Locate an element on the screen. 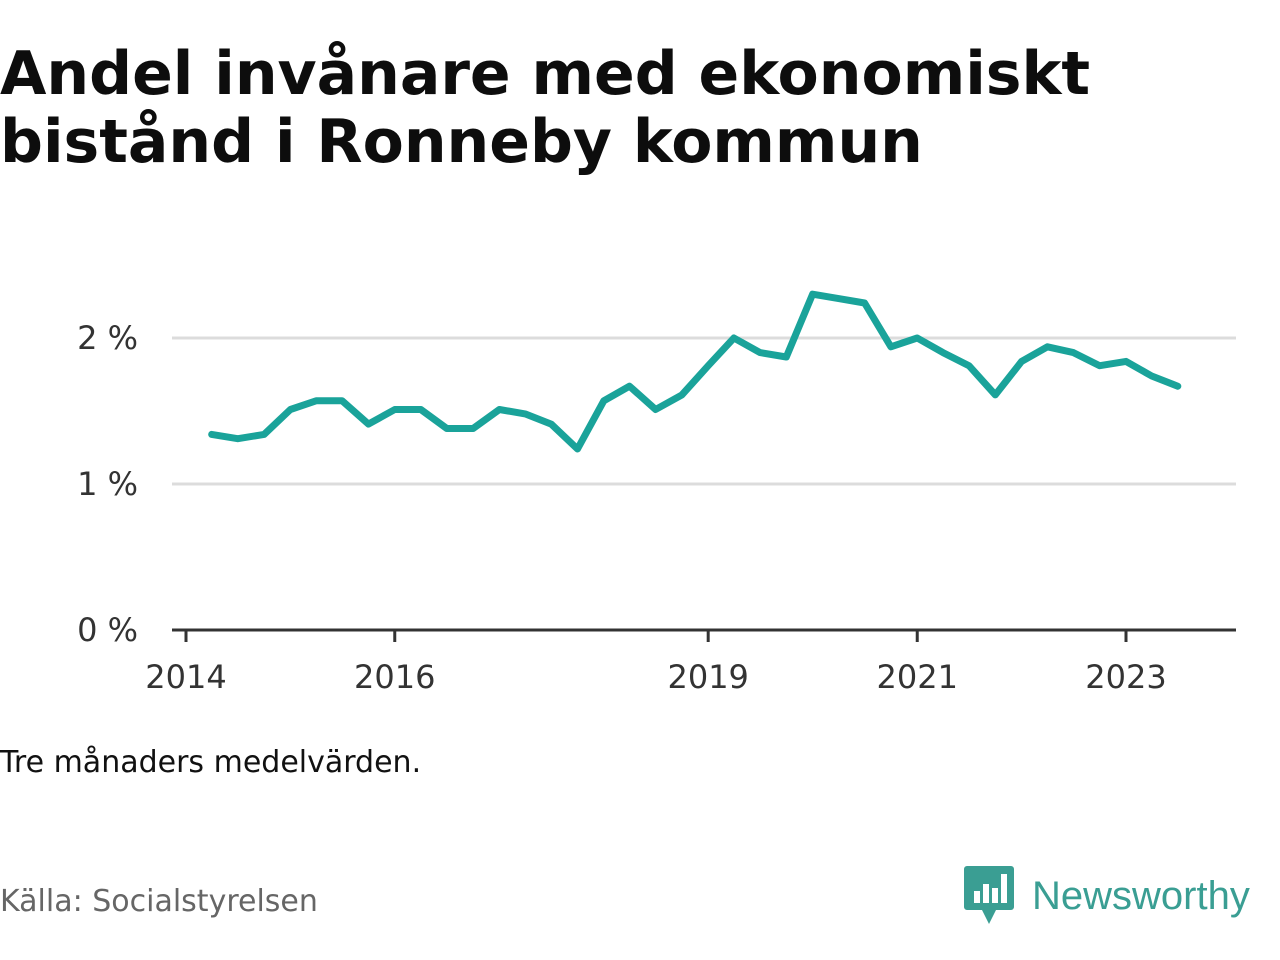  brand-logo: Newsworthy is located at coordinates (1107, 896).